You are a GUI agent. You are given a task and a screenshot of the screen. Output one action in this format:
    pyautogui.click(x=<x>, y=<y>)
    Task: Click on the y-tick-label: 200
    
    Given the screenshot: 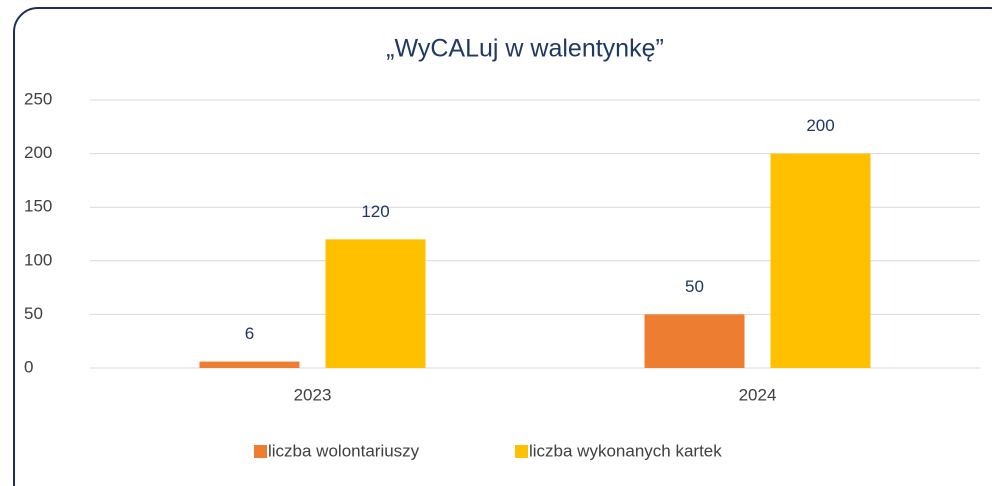 What is the action you would take?
    pyautogui.click(x=38, y=152)
    